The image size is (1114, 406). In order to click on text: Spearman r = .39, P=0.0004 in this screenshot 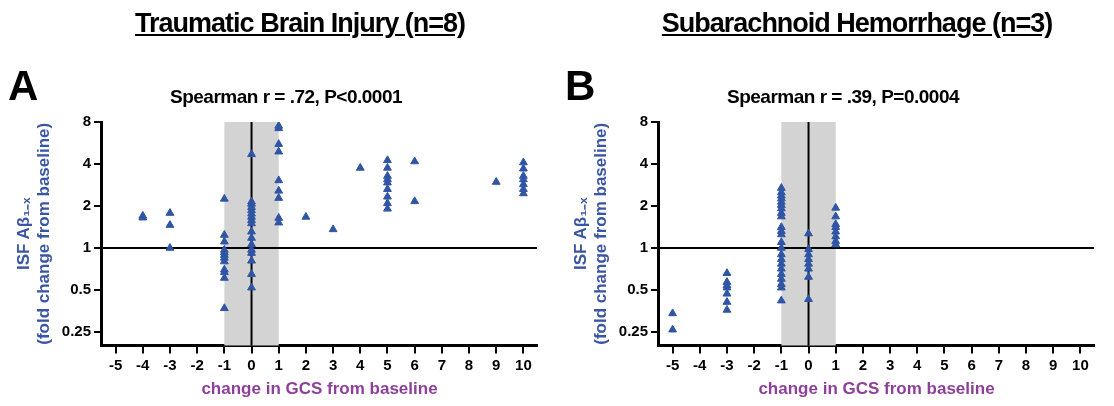, I will do `click(843, 97)`.